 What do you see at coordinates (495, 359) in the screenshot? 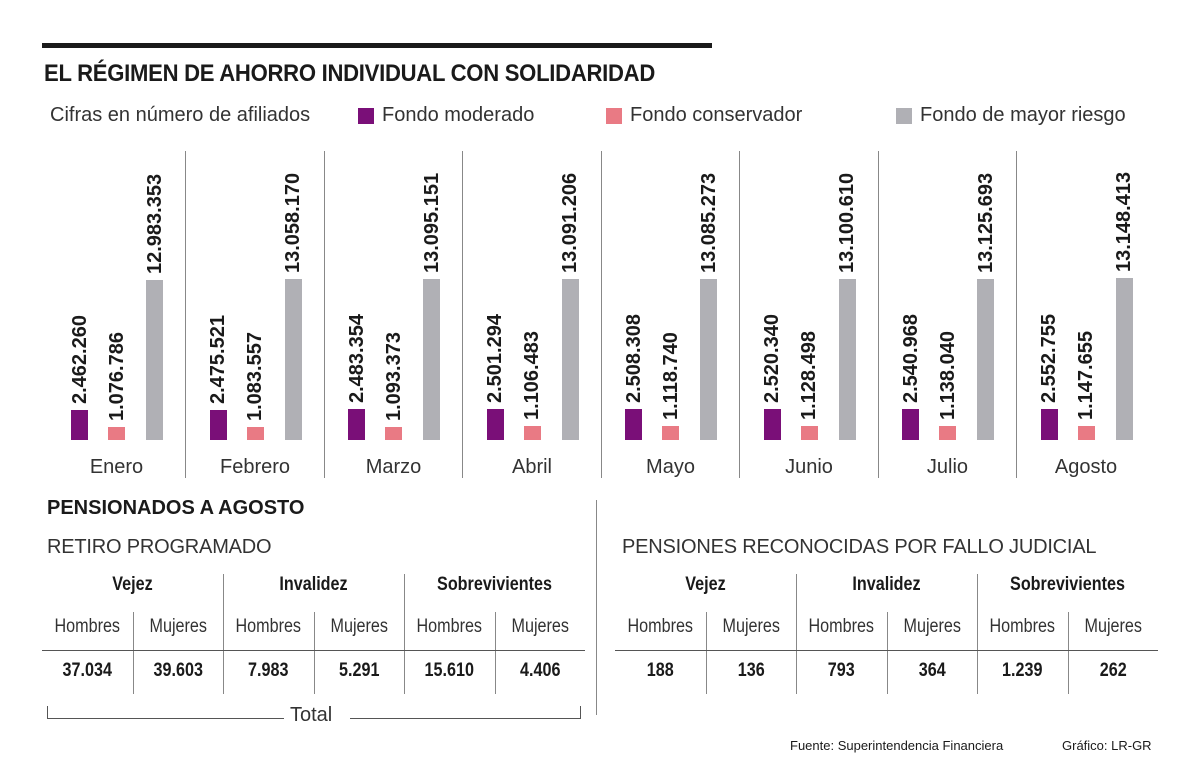
I see `data-label: 2.501.294` at bounding box center [495, 359].